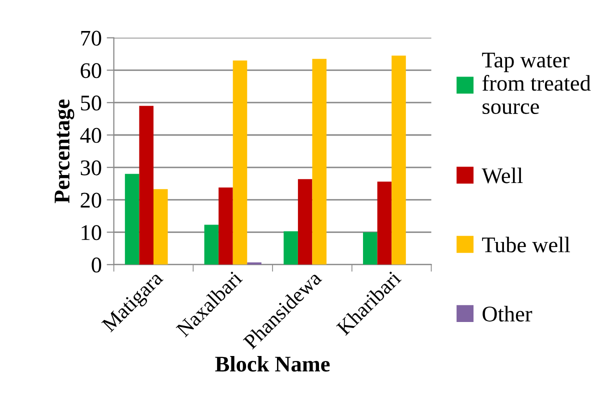 This screenshot has width=599, height=420. What do you see at coordinates (92, 232) in the screenshot?
I see `y-tick-label: 10` at bounding box center [92, 232].